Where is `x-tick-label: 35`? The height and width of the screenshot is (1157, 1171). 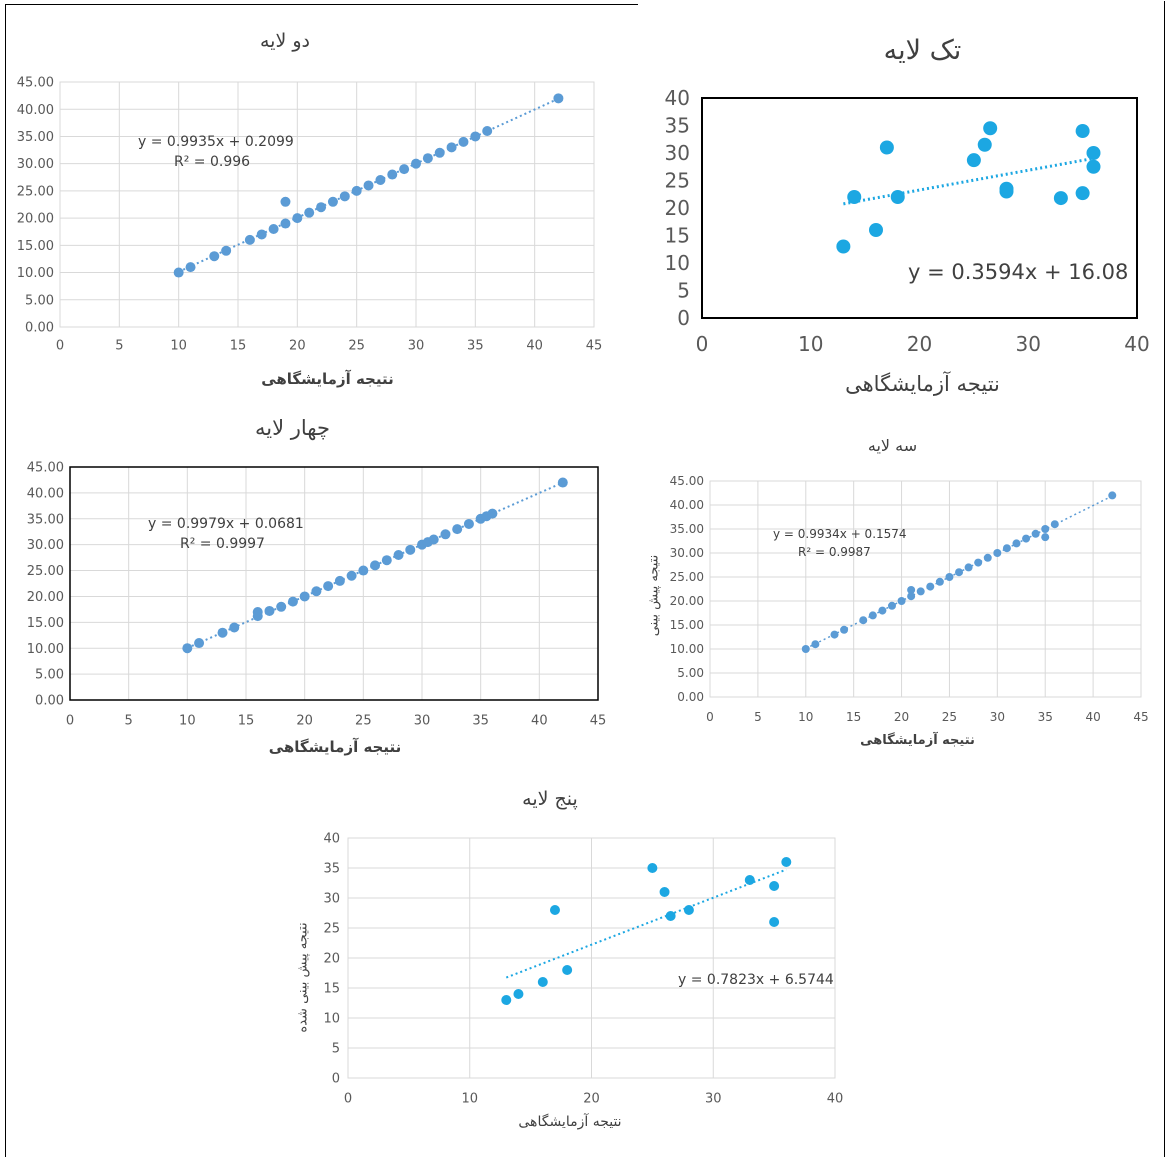
x-tick-label: 35 is located at coordinates (1045, 717).